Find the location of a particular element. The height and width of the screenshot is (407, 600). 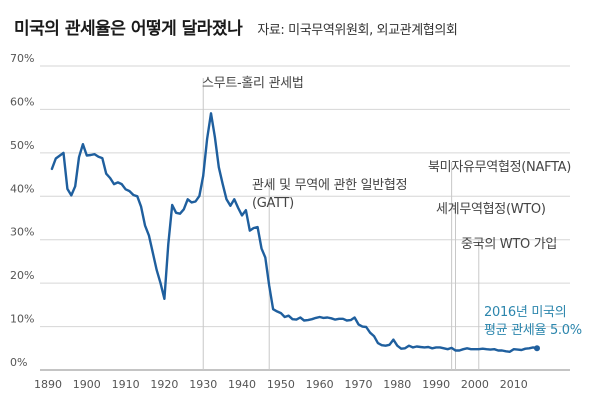

y-tick-label: 20% is located at coordinates (22, 275).